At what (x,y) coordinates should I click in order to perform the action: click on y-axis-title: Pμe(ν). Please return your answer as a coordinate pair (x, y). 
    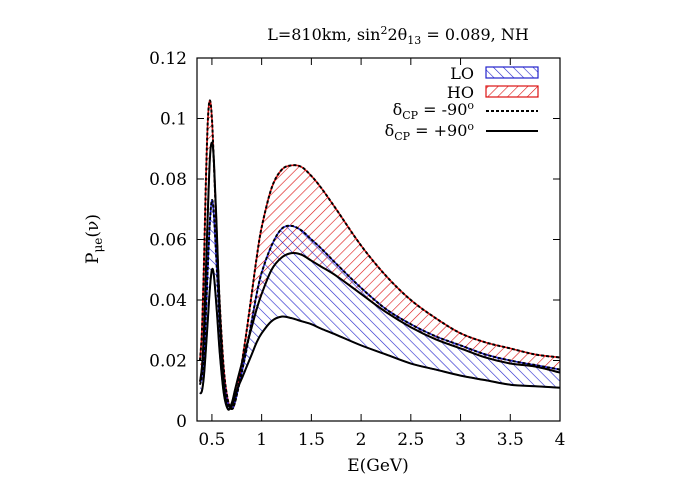
    Looking at the image, I should click on (94, 239).